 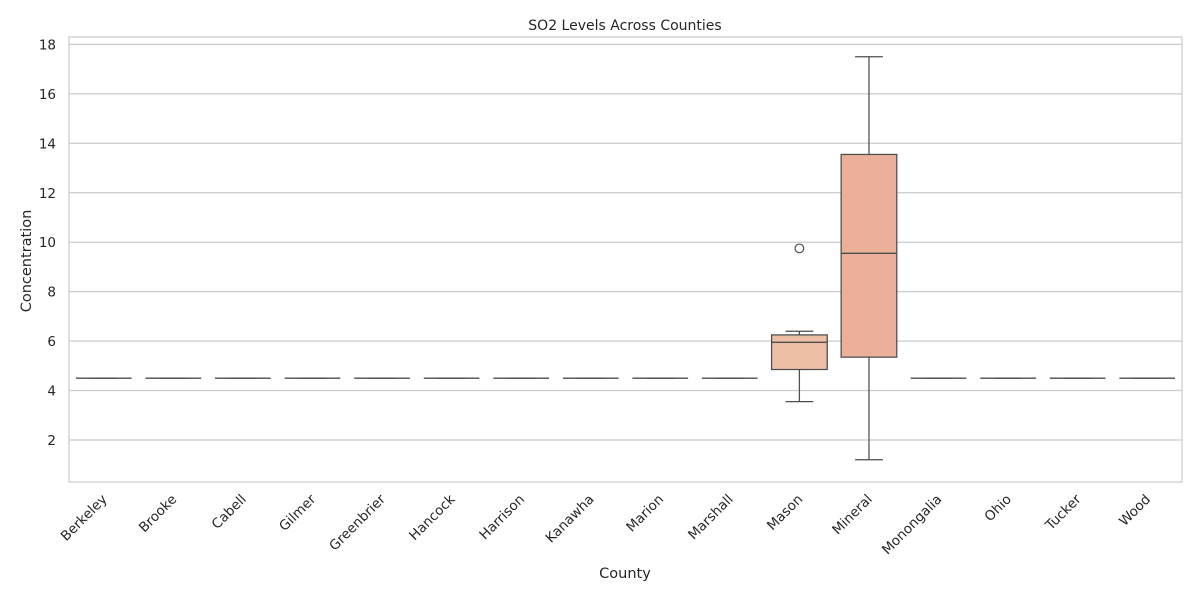 What do you see at coordinates (47, 95) in the screenshot?
I see `y-tick-label: 16` at bounding box center [47, 95].